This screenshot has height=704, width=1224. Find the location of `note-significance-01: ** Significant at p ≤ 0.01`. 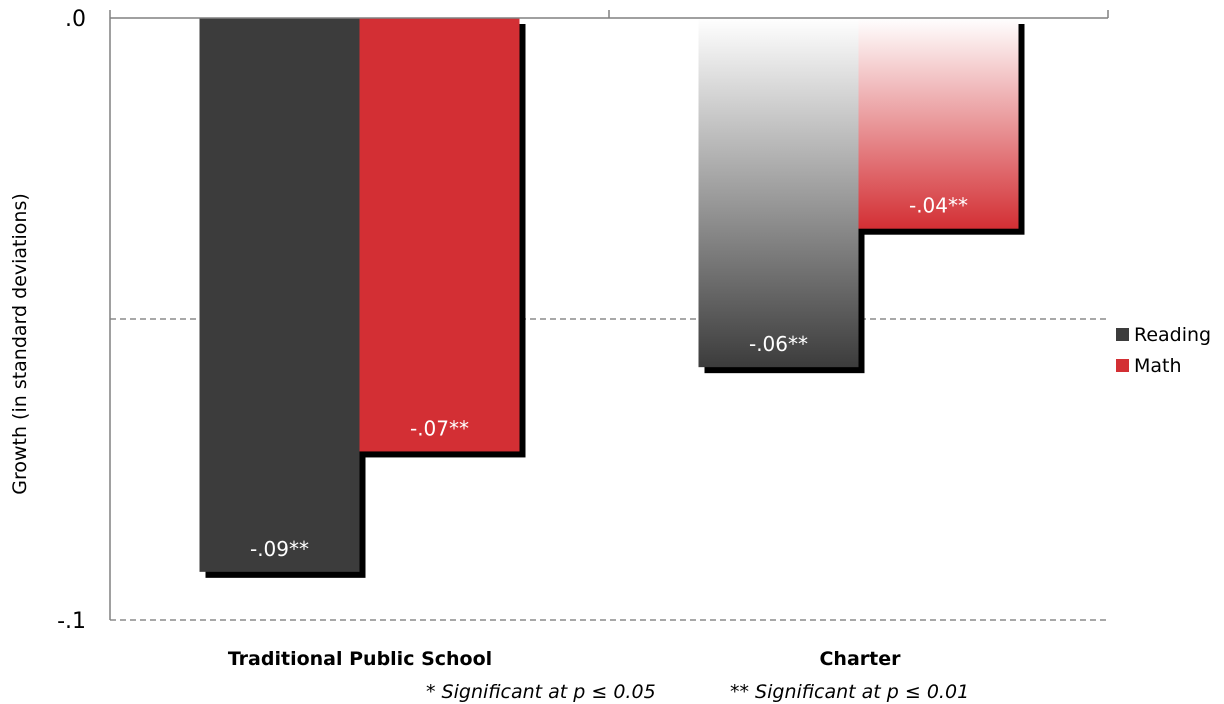

note-significance-01: ** Significant at p ≤ 0.01 is located at coordinates (849, 692).